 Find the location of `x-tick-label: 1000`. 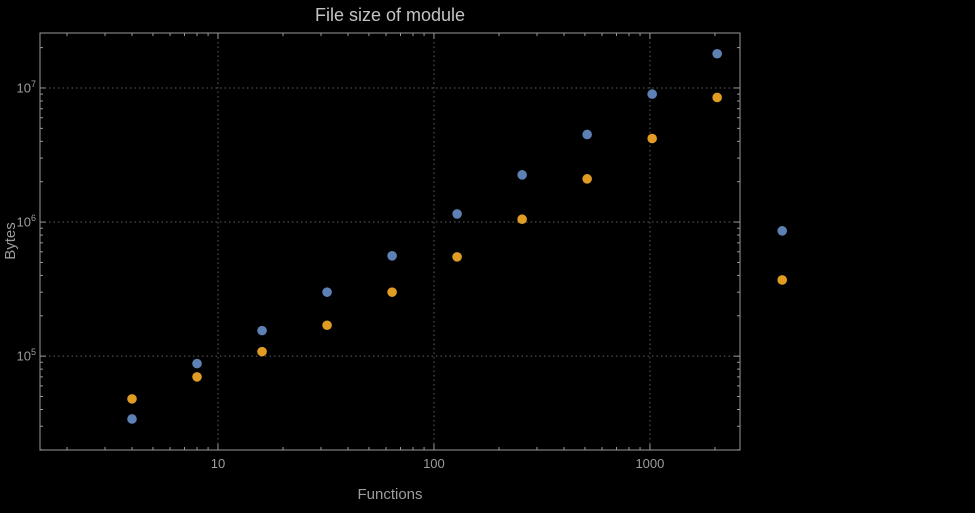

x-tick-label: 1000 is located at coordinates (650, 463).